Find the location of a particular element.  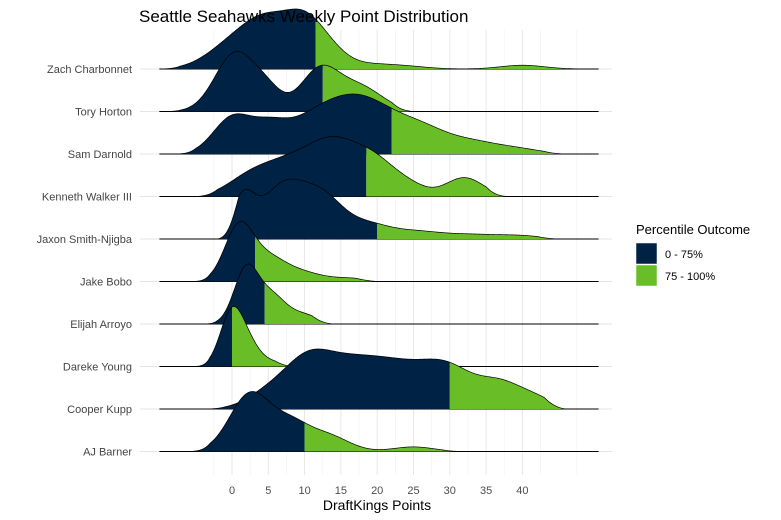

x-tick-label: 0 is located at coordinates (232, 491).